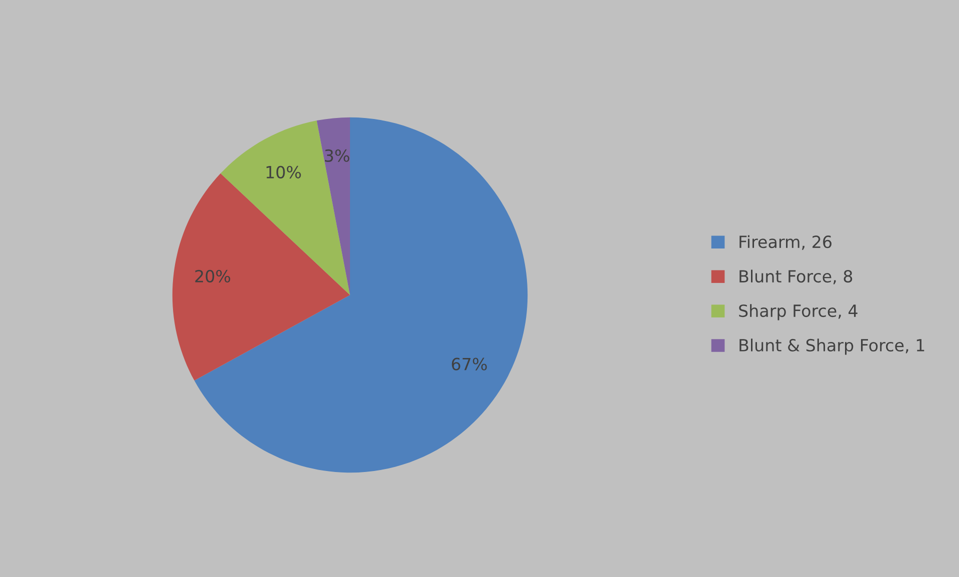  Describe the element at coordinates (337, 155) in the screenshot. I see `data-label: 3%` at that location.